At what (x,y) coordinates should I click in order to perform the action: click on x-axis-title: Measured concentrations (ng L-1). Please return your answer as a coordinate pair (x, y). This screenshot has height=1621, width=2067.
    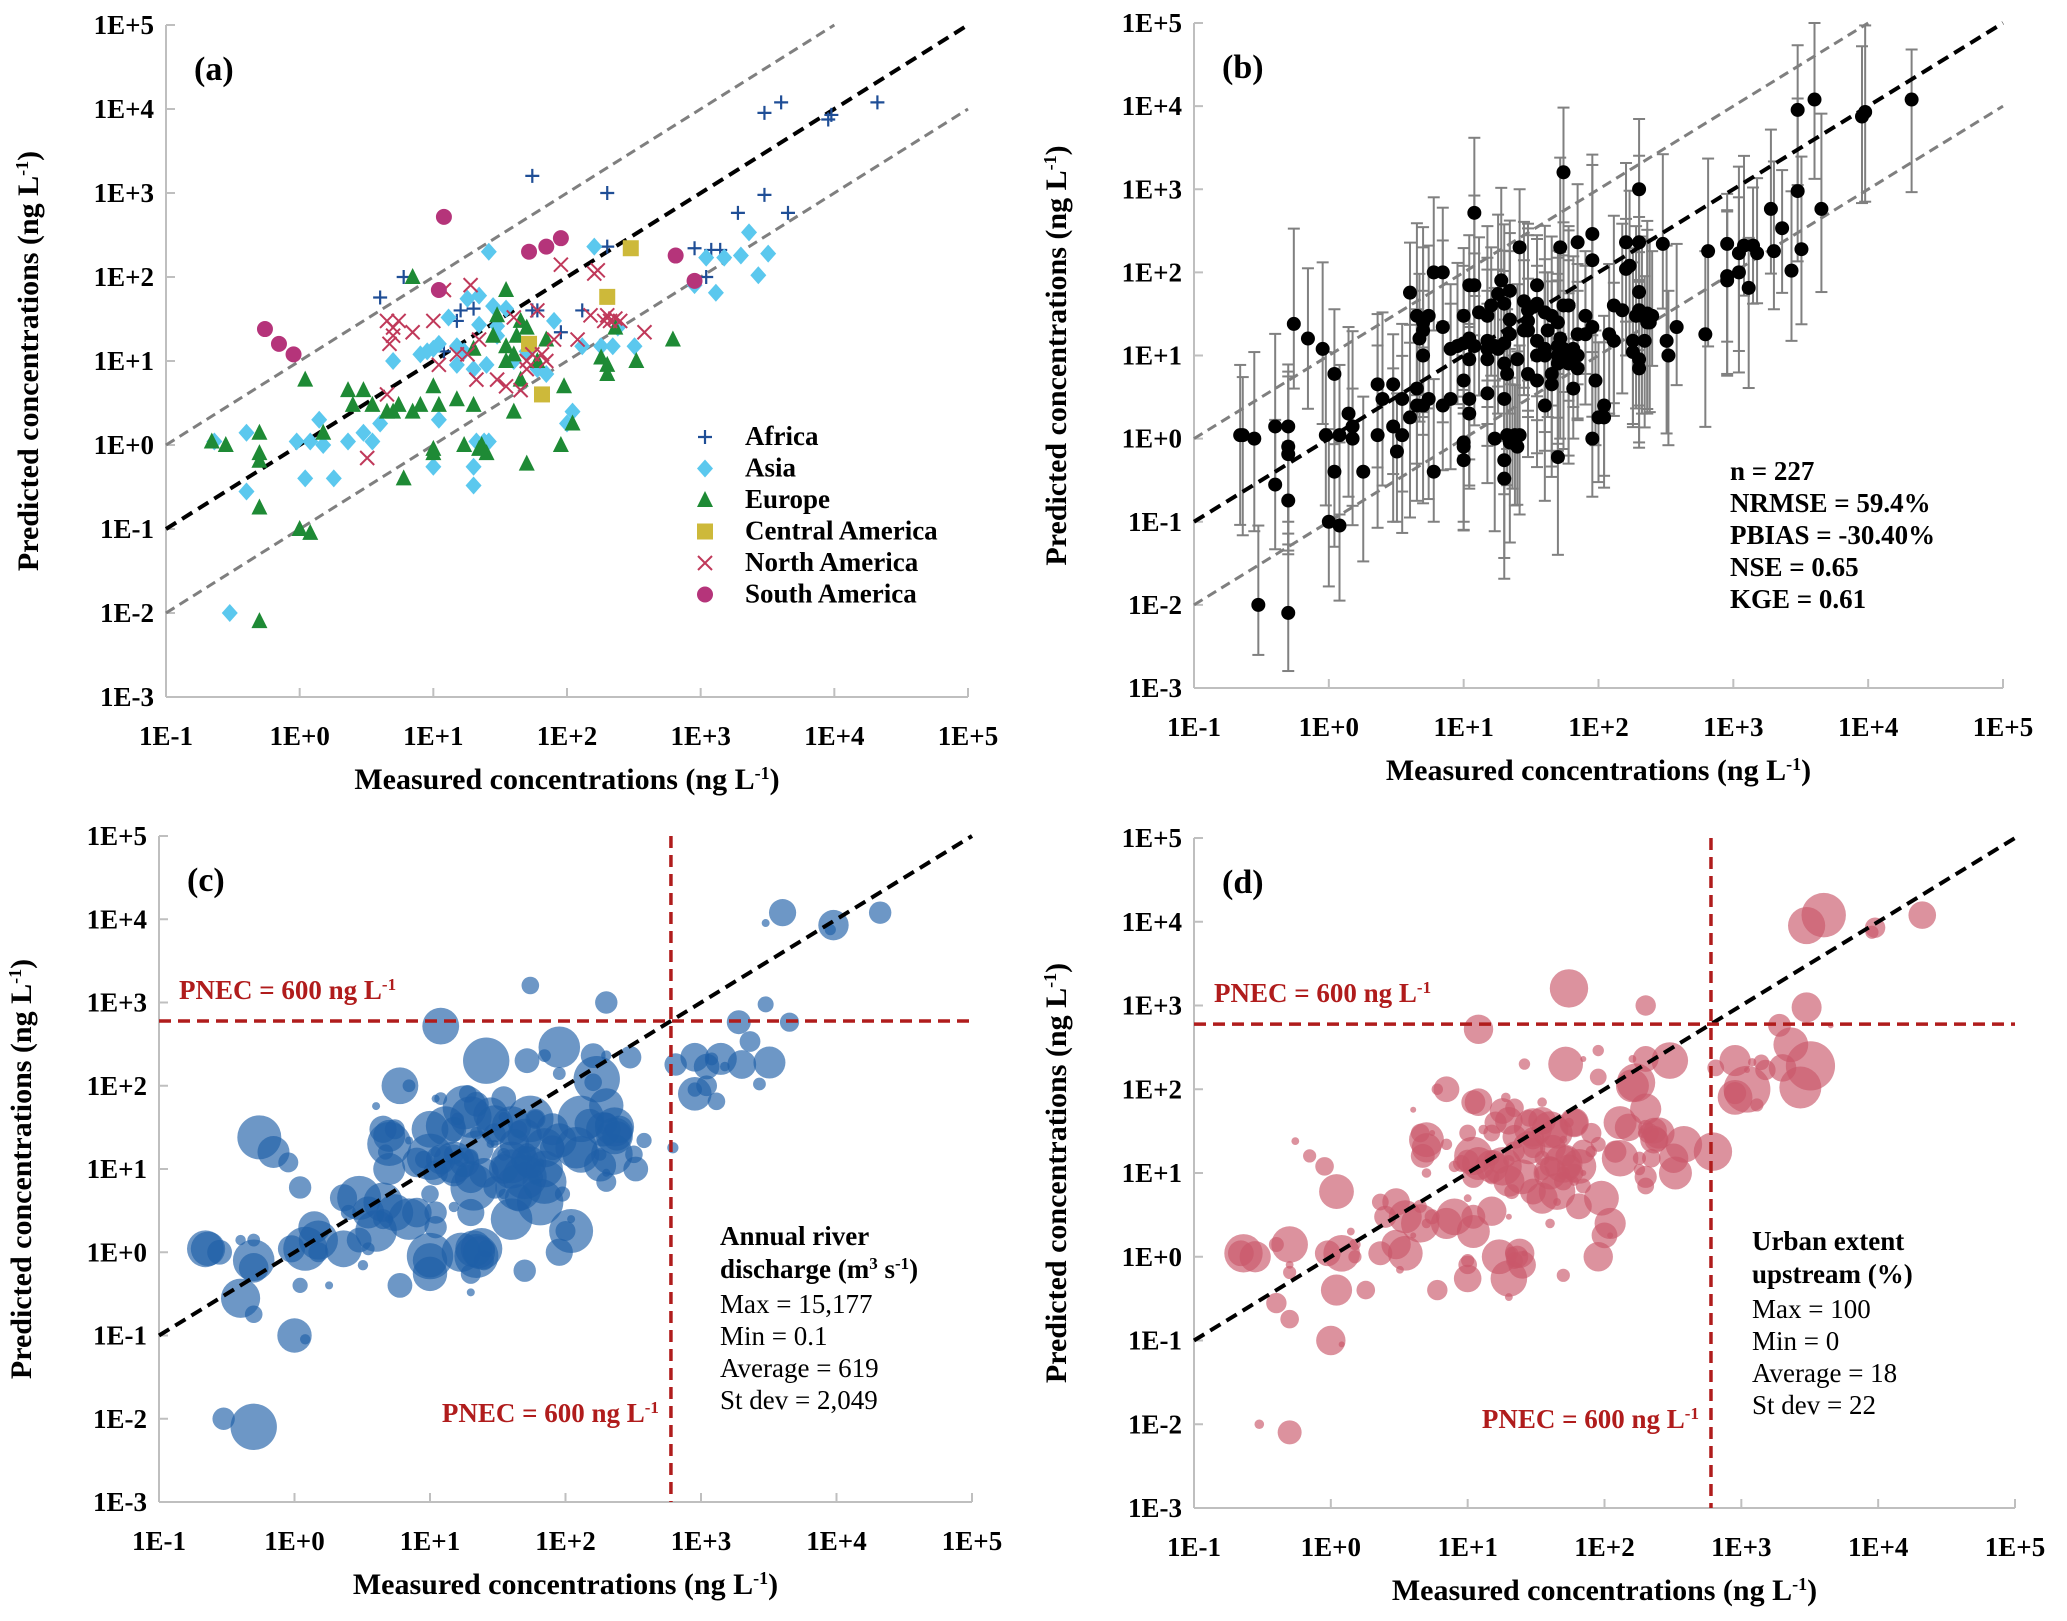
    Looking at the image, I should click on (565, 1584).